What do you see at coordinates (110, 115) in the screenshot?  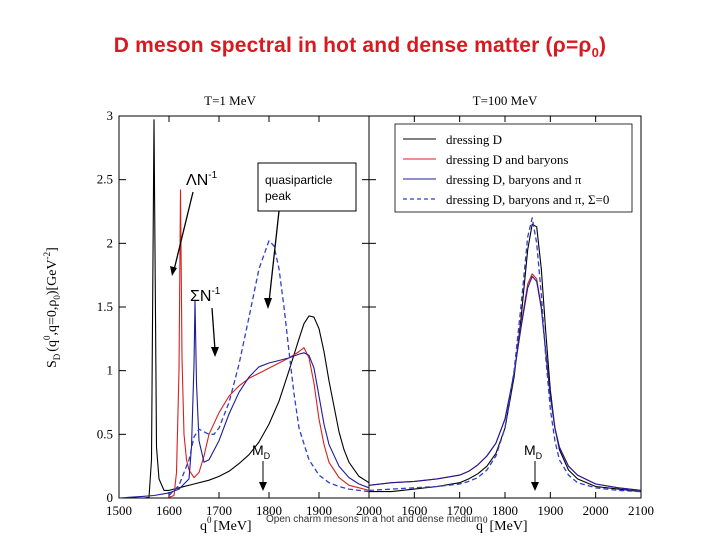 I see `y-tick-label: 3` at bounding box center [110, 115].